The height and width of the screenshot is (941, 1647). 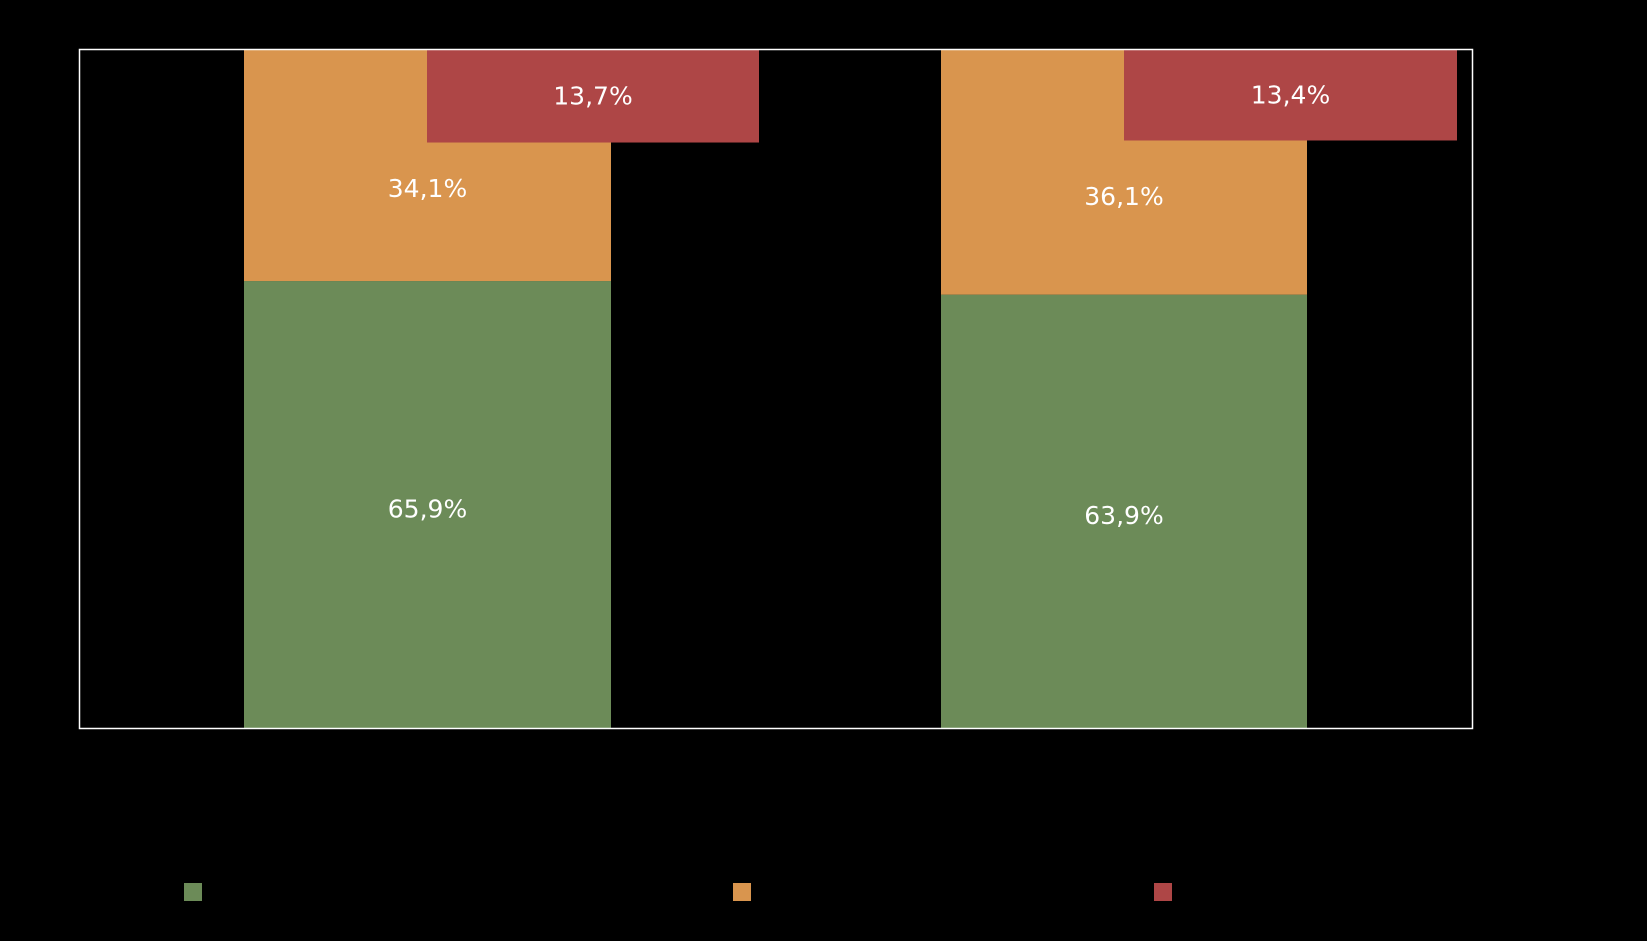 I want to click on data-label-red-group-2: 13,4%, so click(x=1290, y=94).